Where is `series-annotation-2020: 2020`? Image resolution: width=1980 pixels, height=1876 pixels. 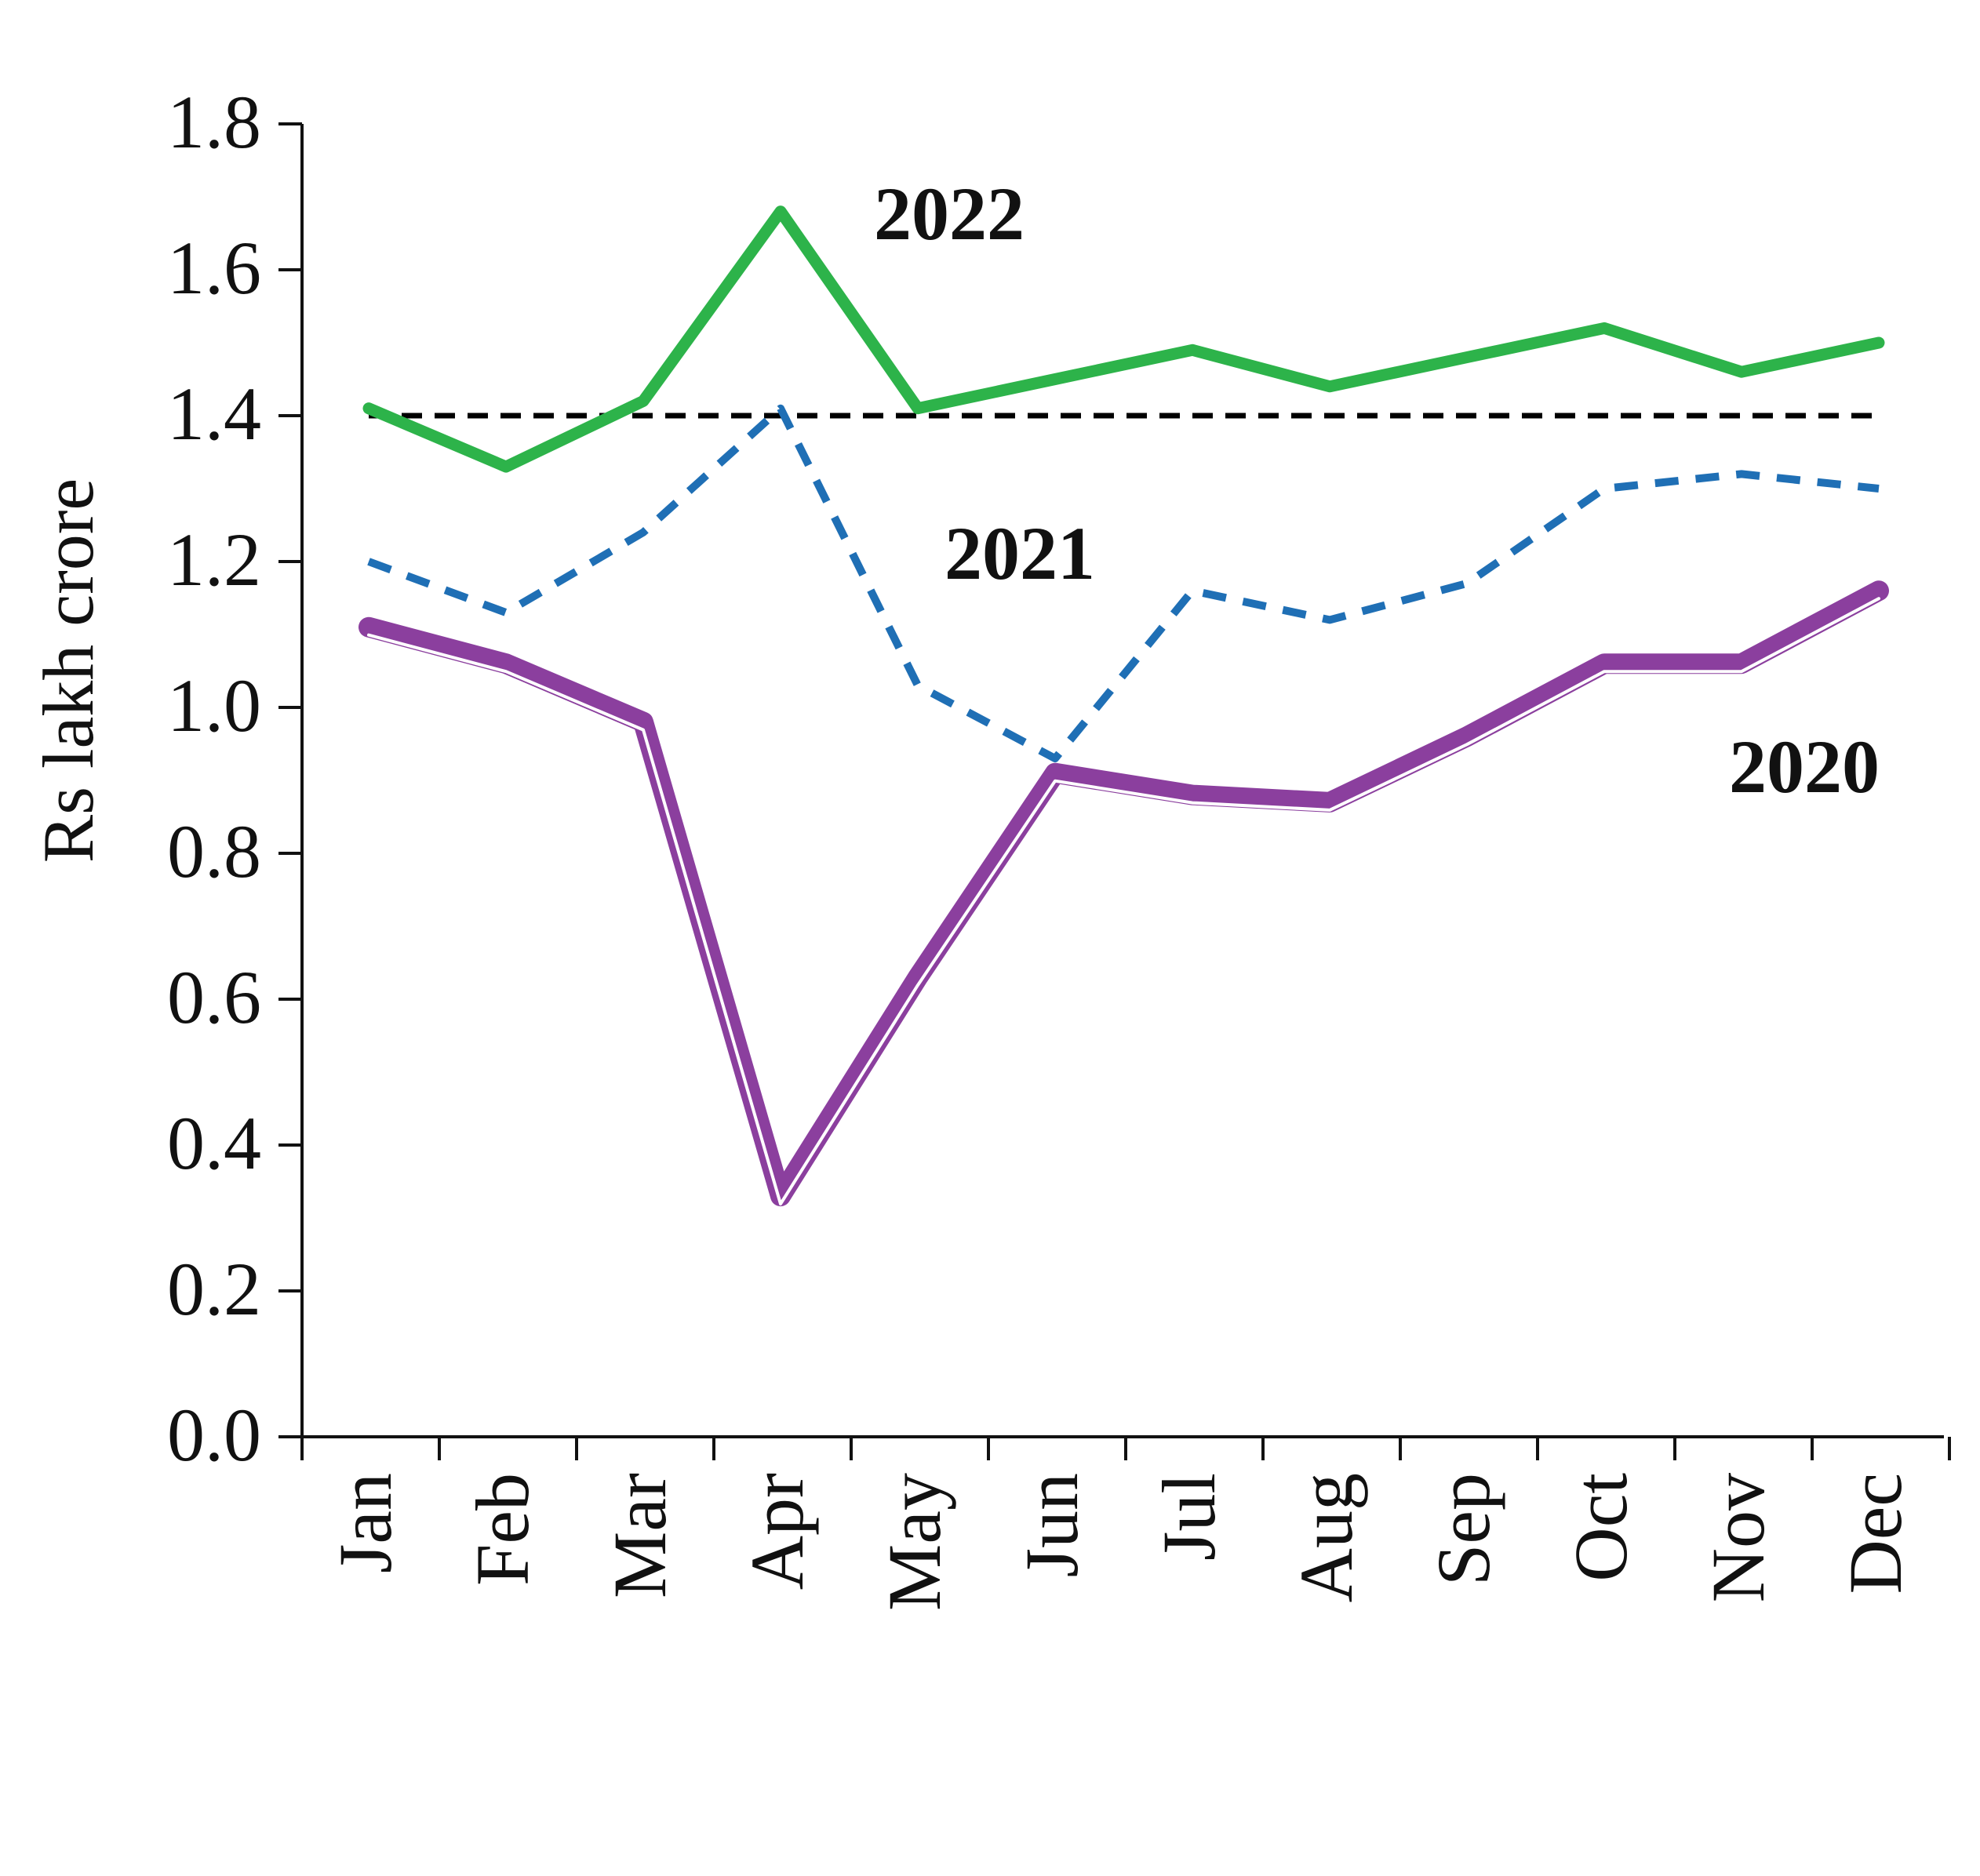 series-annotation-2020: 2020 is located at coordinates (1805, 767).